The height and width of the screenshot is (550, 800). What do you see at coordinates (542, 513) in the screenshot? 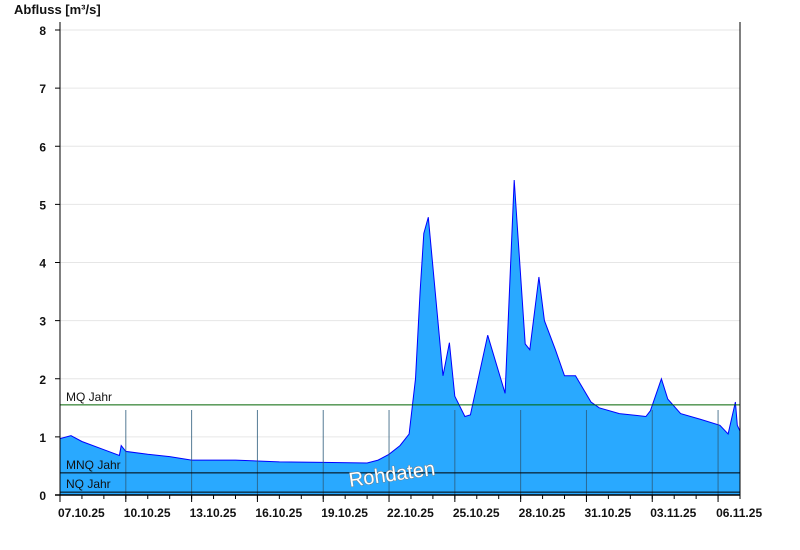
I see `x-tick-label: 28.10.25` at bounding box center [542, 513].